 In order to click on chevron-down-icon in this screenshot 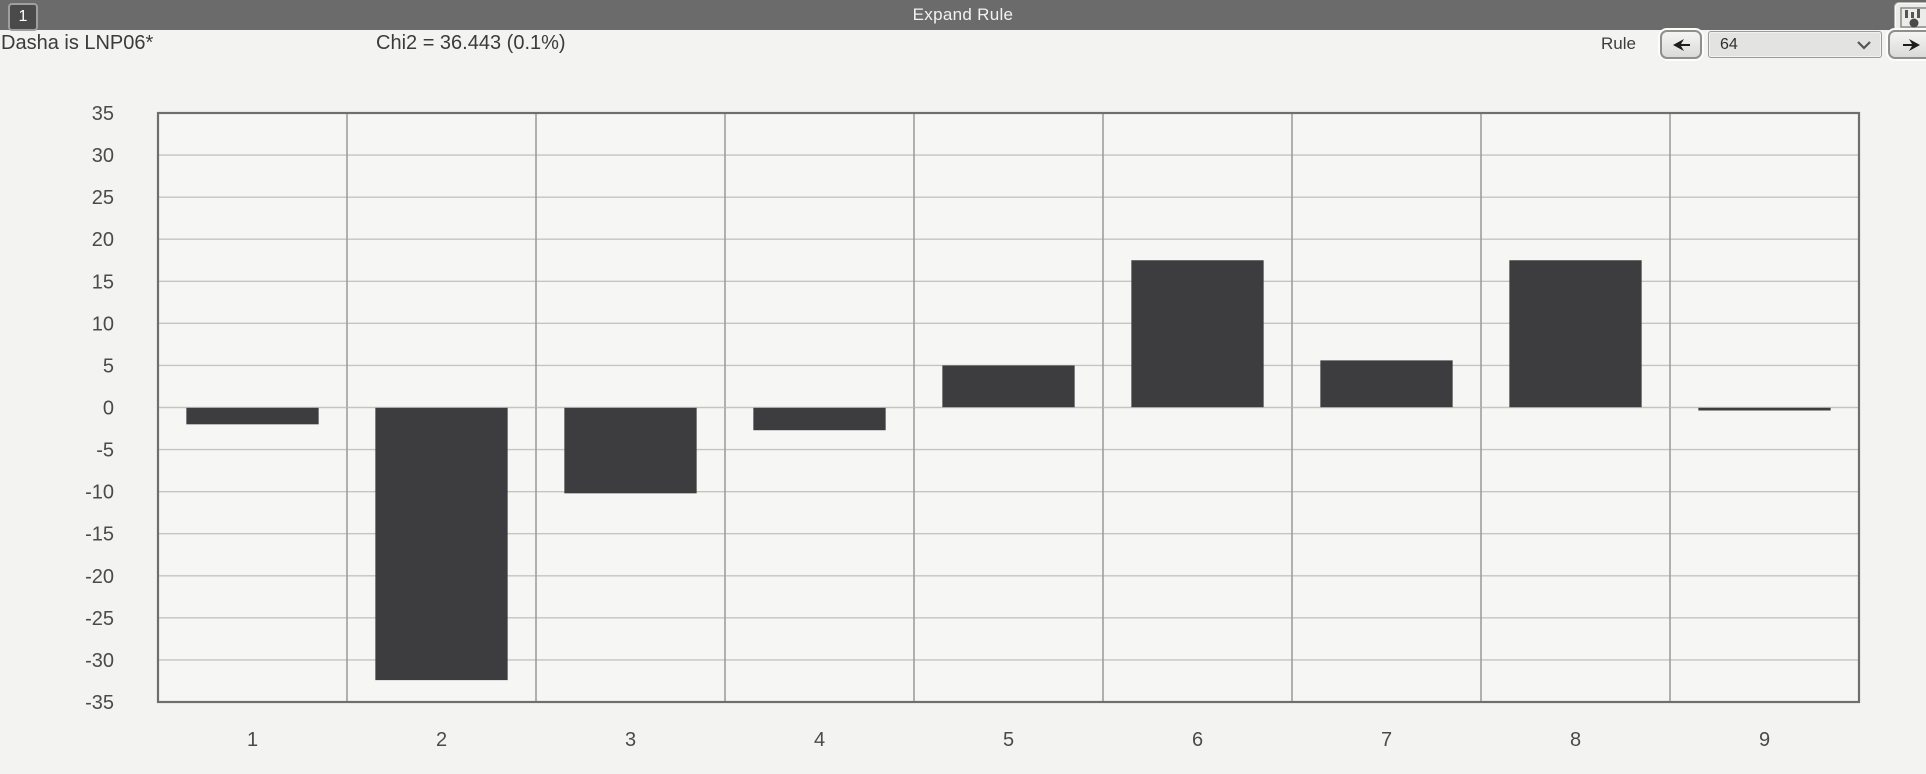, I will do `click(1864, 45)`.